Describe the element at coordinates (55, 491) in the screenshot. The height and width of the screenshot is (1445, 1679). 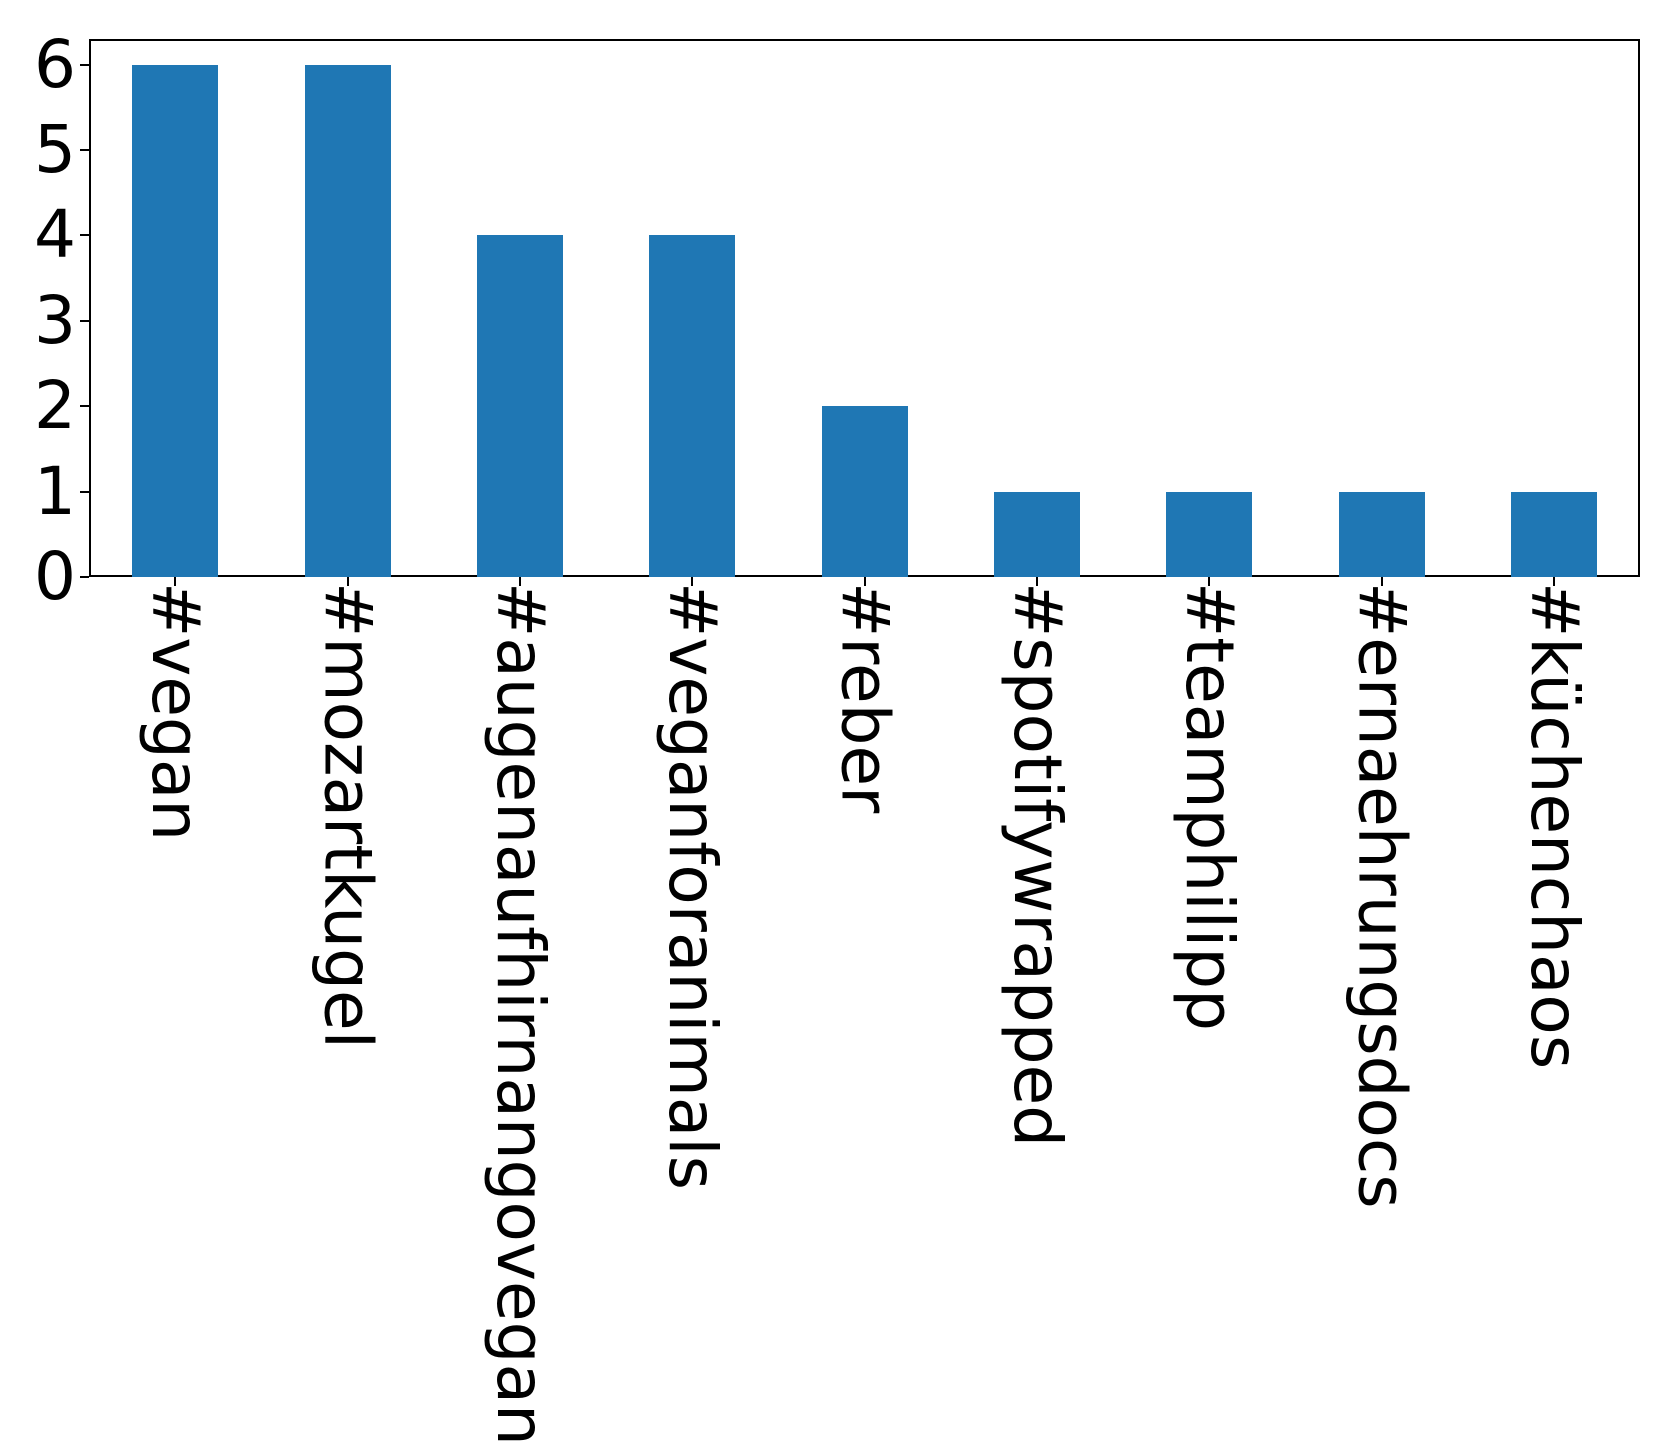
I see `y-tick-label: 1` at that location.